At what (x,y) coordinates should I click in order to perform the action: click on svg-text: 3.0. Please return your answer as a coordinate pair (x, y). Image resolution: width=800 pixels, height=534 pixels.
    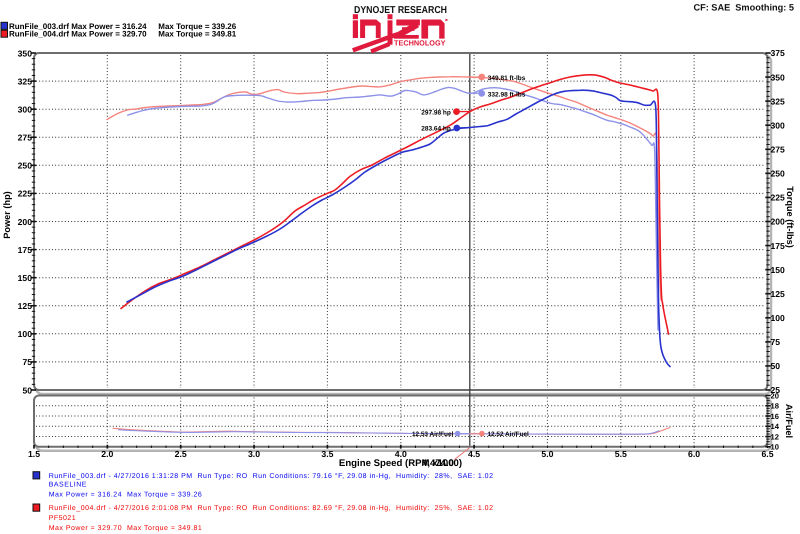
    Looking at the image, I should click on (254, 454).